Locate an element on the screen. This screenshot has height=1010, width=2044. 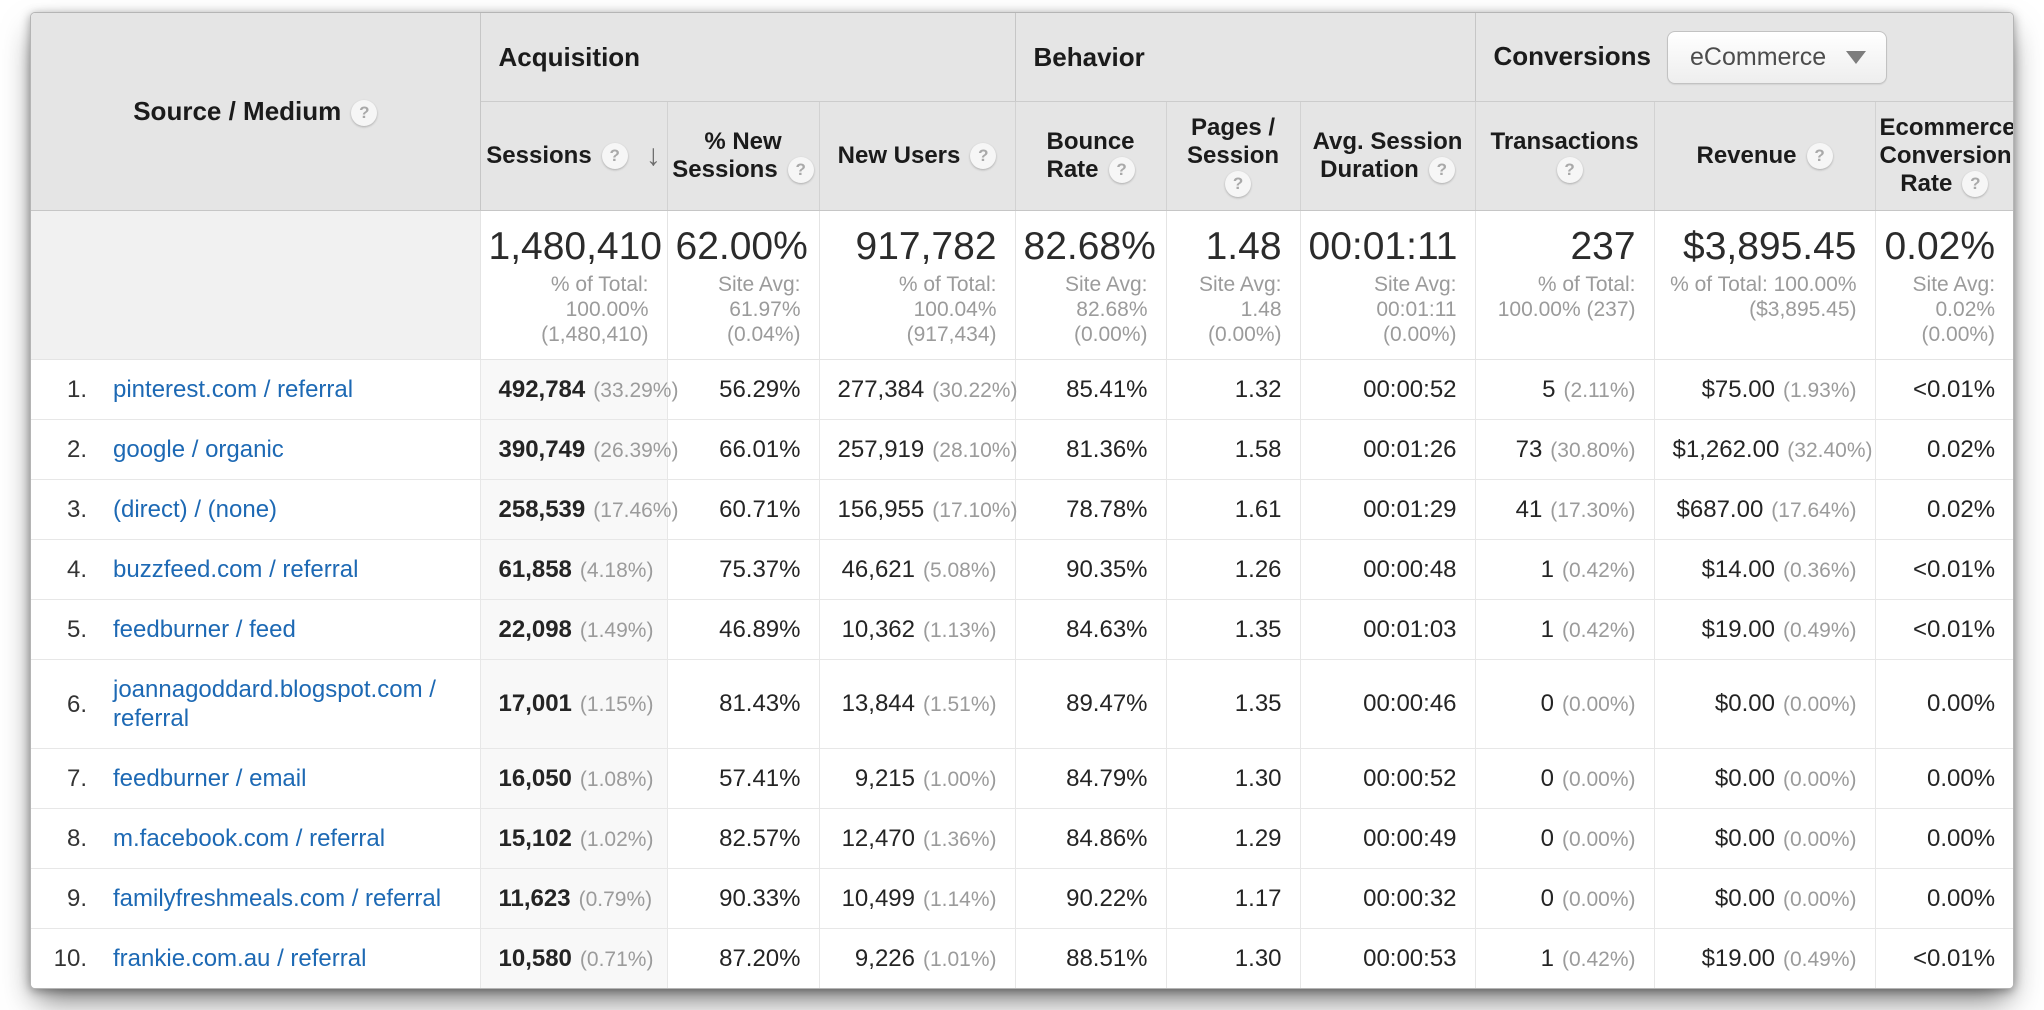
avg-session-duration-cell: 00:00:53 is located at coordinates (1387, 958).